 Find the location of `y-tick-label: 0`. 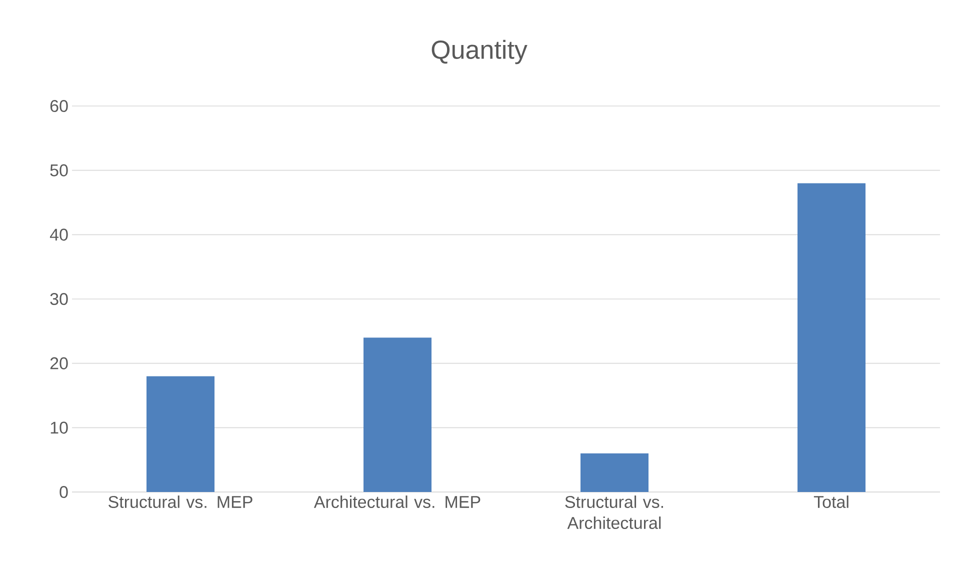

y-tick-label: 0 is located at coordinates (64, 492).